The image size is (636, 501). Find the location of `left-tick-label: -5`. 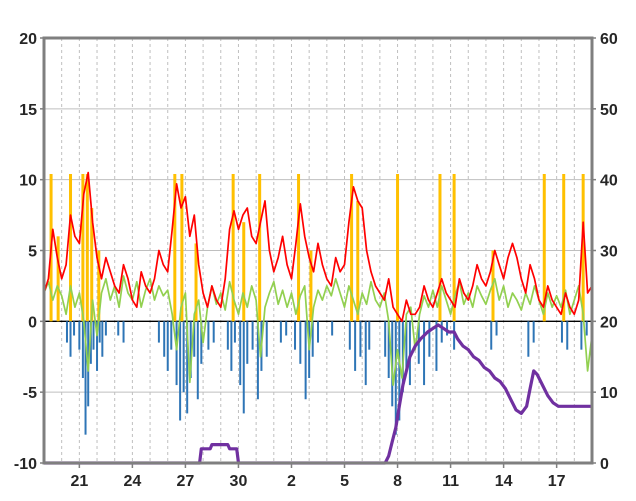

left-tick-label: -5 is located at coordinates (30, 393).